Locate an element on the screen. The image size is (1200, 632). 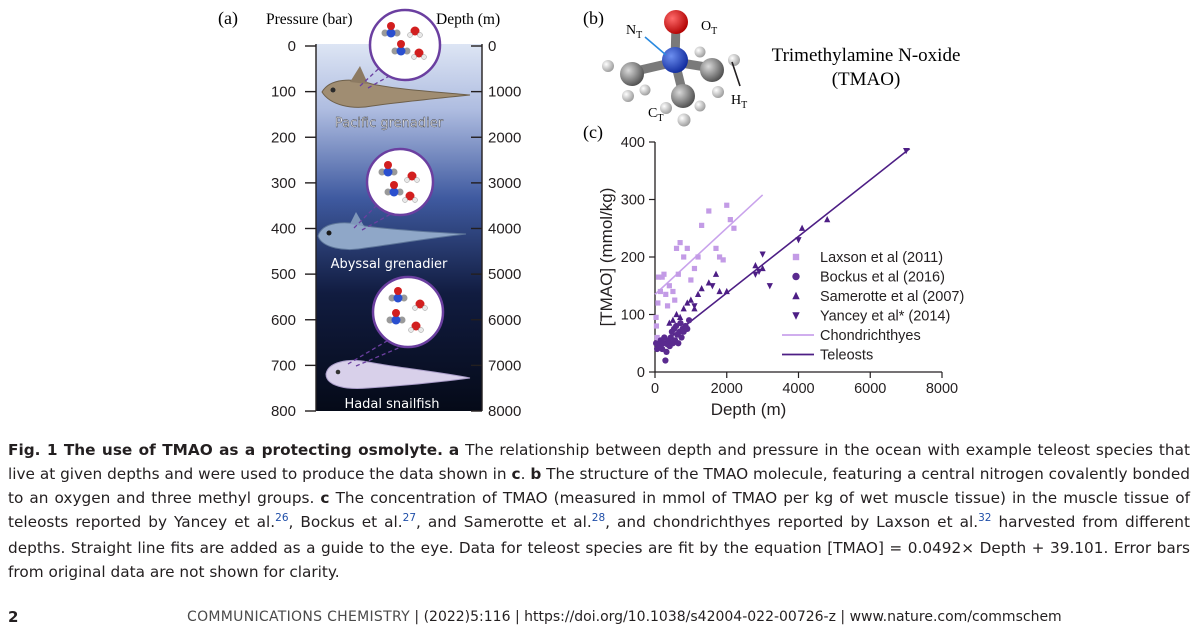
molecule-name: Trimethylamine N-oxide is located at coordinates (866, 55).